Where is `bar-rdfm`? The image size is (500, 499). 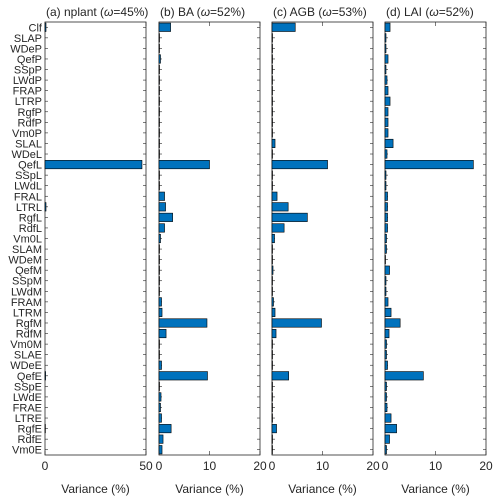 bar-rdfm is located at coordinates (162, 334).